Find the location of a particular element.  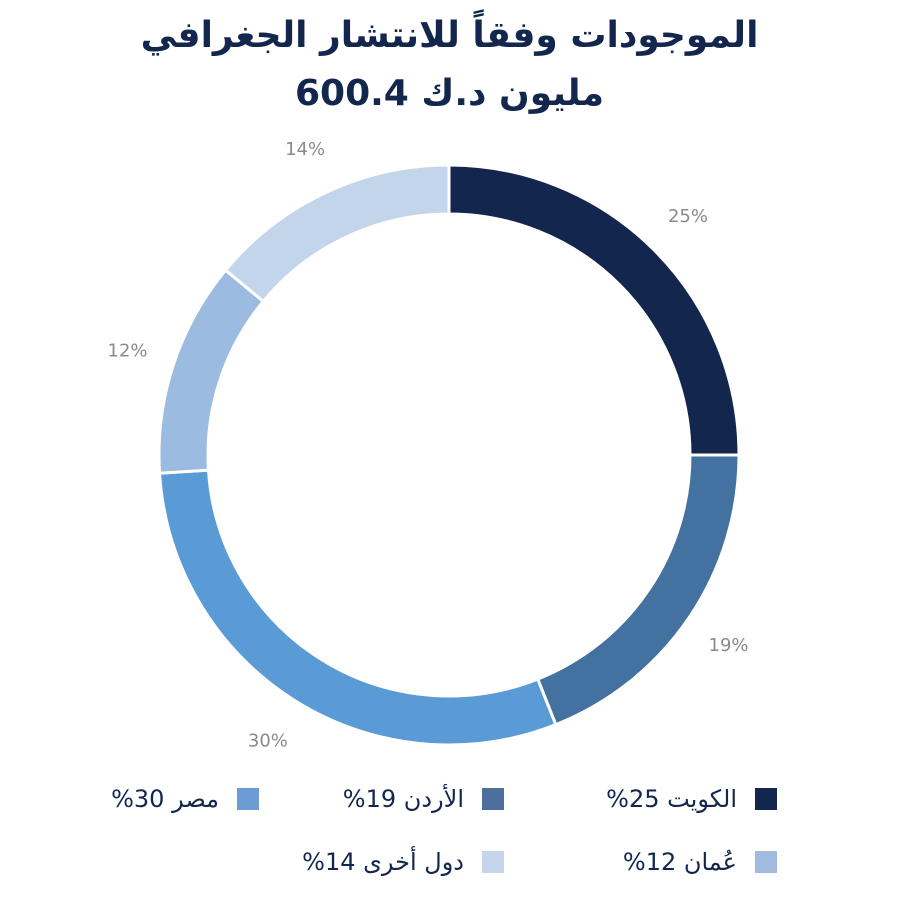

legend-item-others: دول أخرى 14% is located at coordinates (354, 862).